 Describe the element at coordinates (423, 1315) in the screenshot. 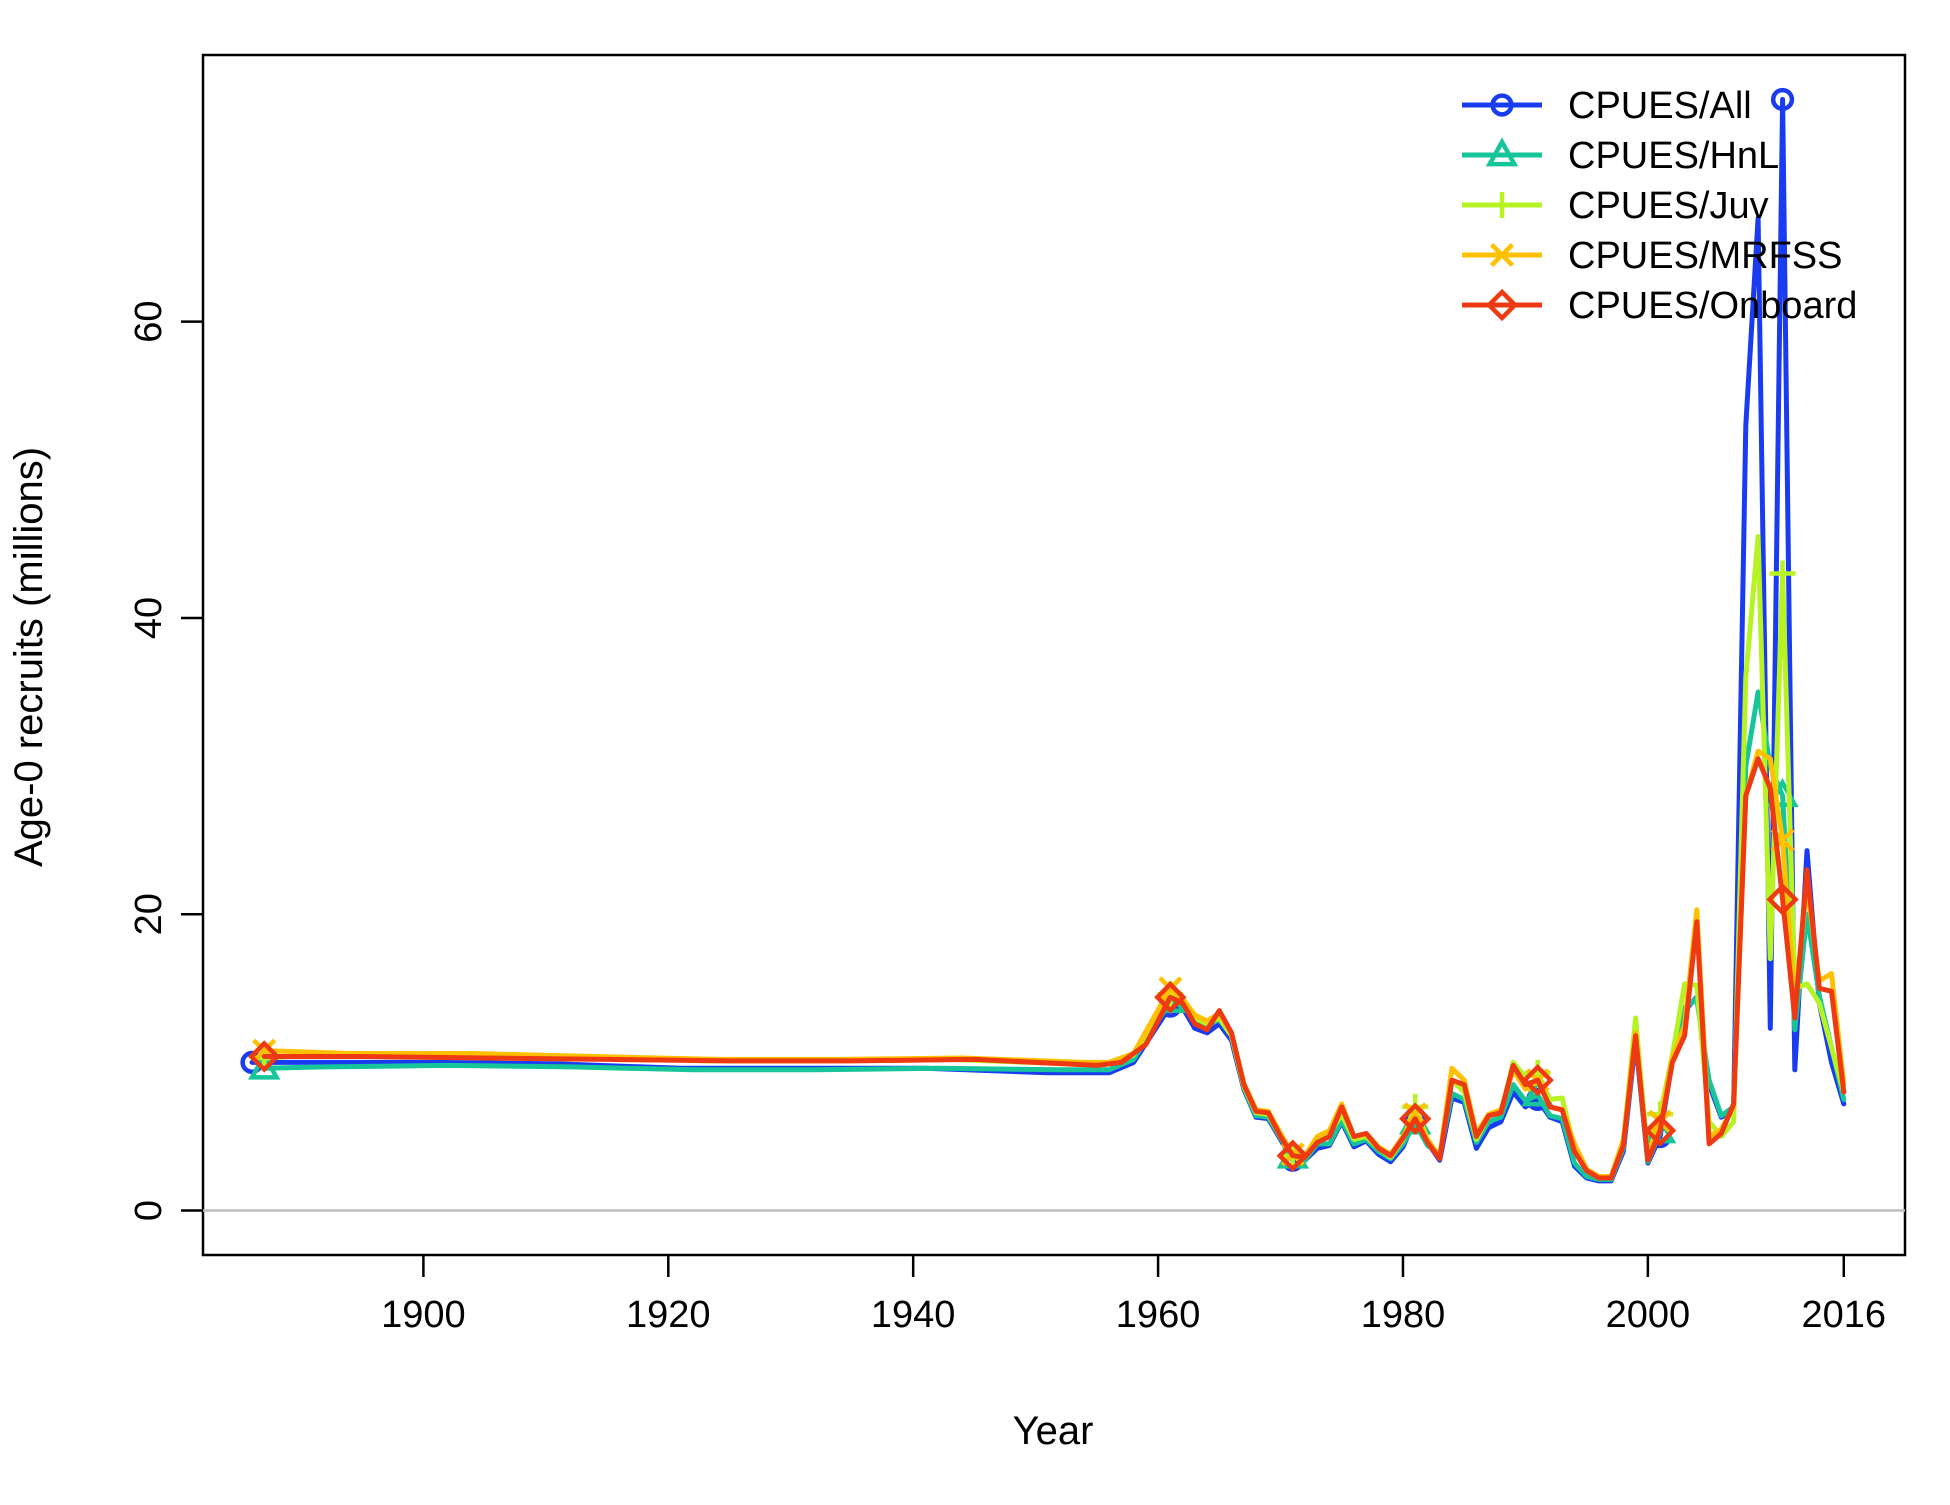

I see `x-tick-label: 1900` at that location.